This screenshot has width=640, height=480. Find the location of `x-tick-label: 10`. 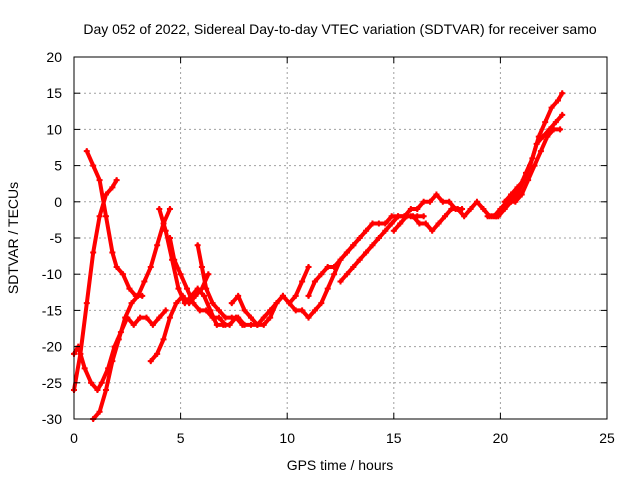

x-tick-label: 10 is located at coordinates (287, 438).